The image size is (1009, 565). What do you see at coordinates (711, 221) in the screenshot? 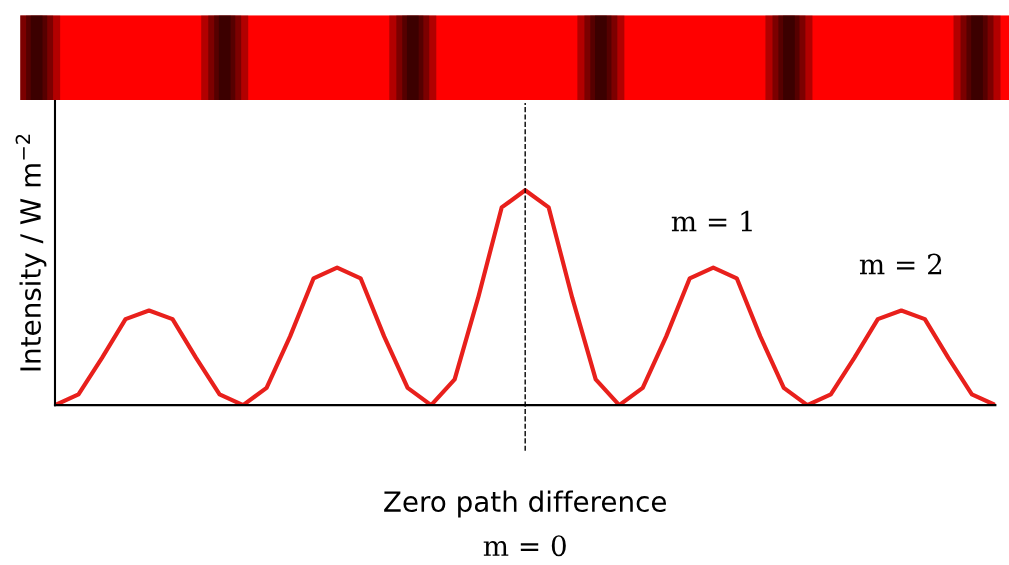
I see `annotation: m = 1` at bounding box center [711, 221].